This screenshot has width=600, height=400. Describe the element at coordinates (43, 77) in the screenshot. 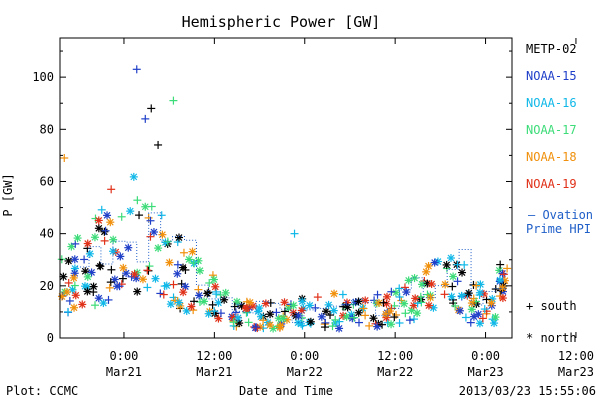

I see `y-tick-label: 100` at that location.